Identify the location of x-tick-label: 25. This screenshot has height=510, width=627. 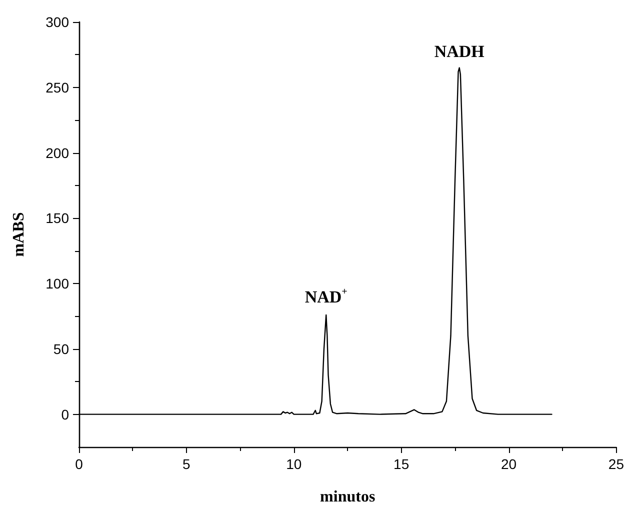
(616, 464).